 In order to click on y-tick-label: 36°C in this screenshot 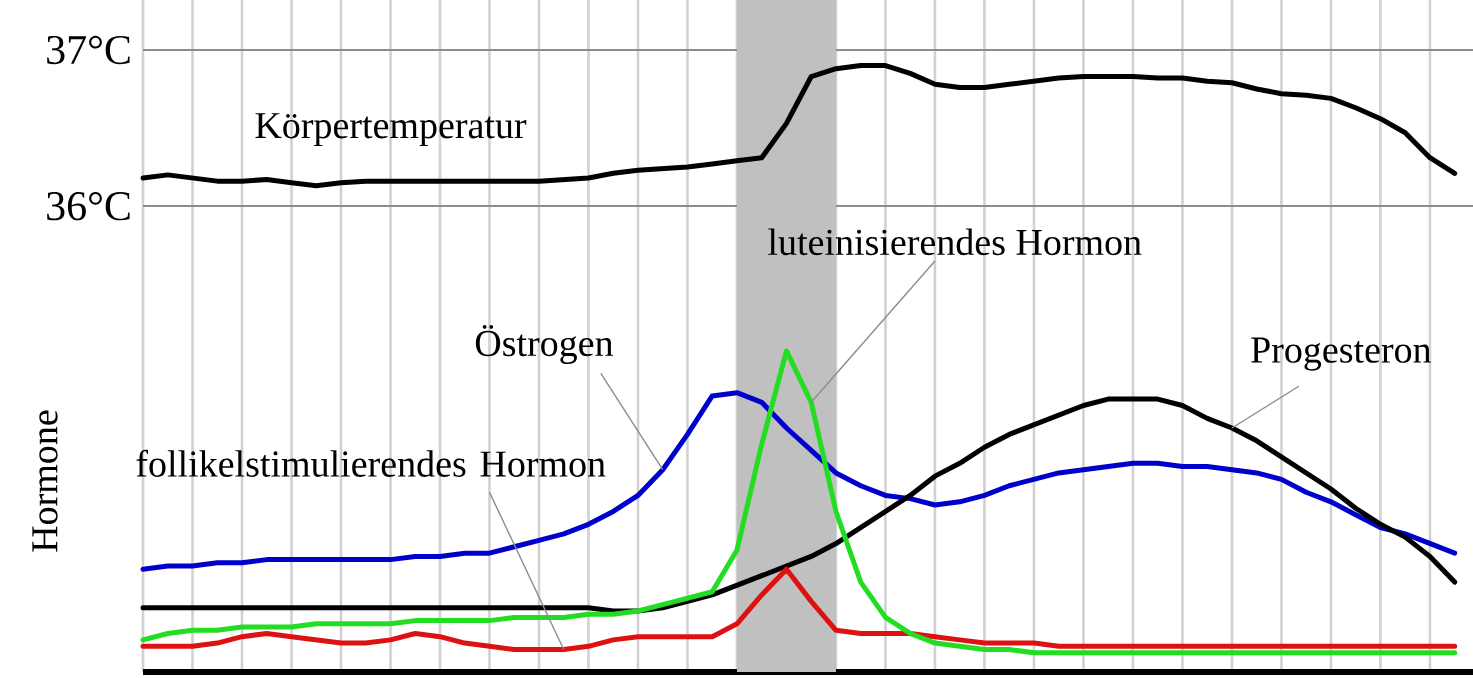, I will do `click(88, 206)`.